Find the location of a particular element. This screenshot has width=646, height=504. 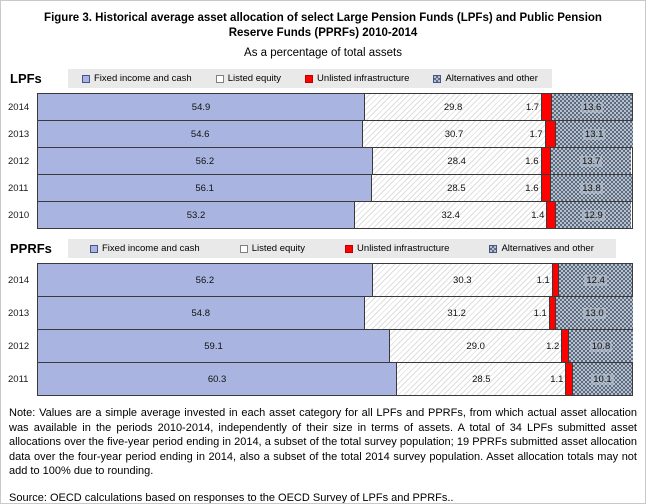

pprfs-section-label: PPRFs is located at coordinates (31, 248).